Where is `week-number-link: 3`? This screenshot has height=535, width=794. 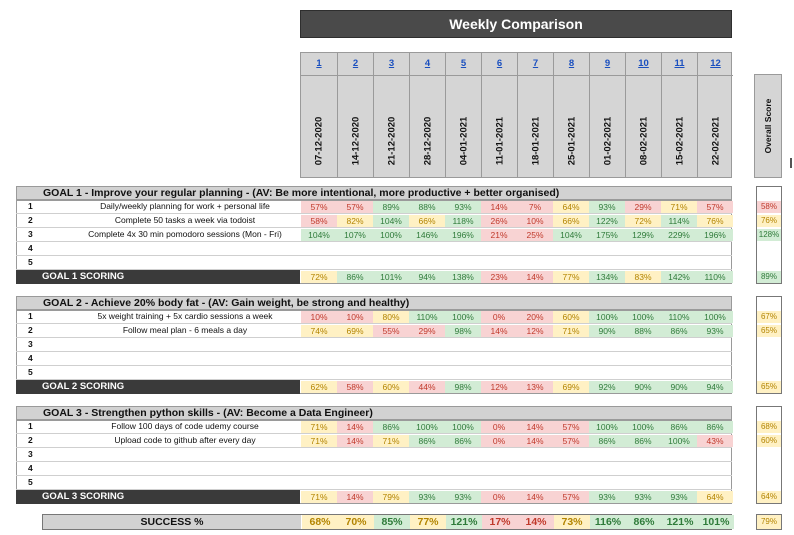 week-number-link: 3 is located at coordinates (391, 63).